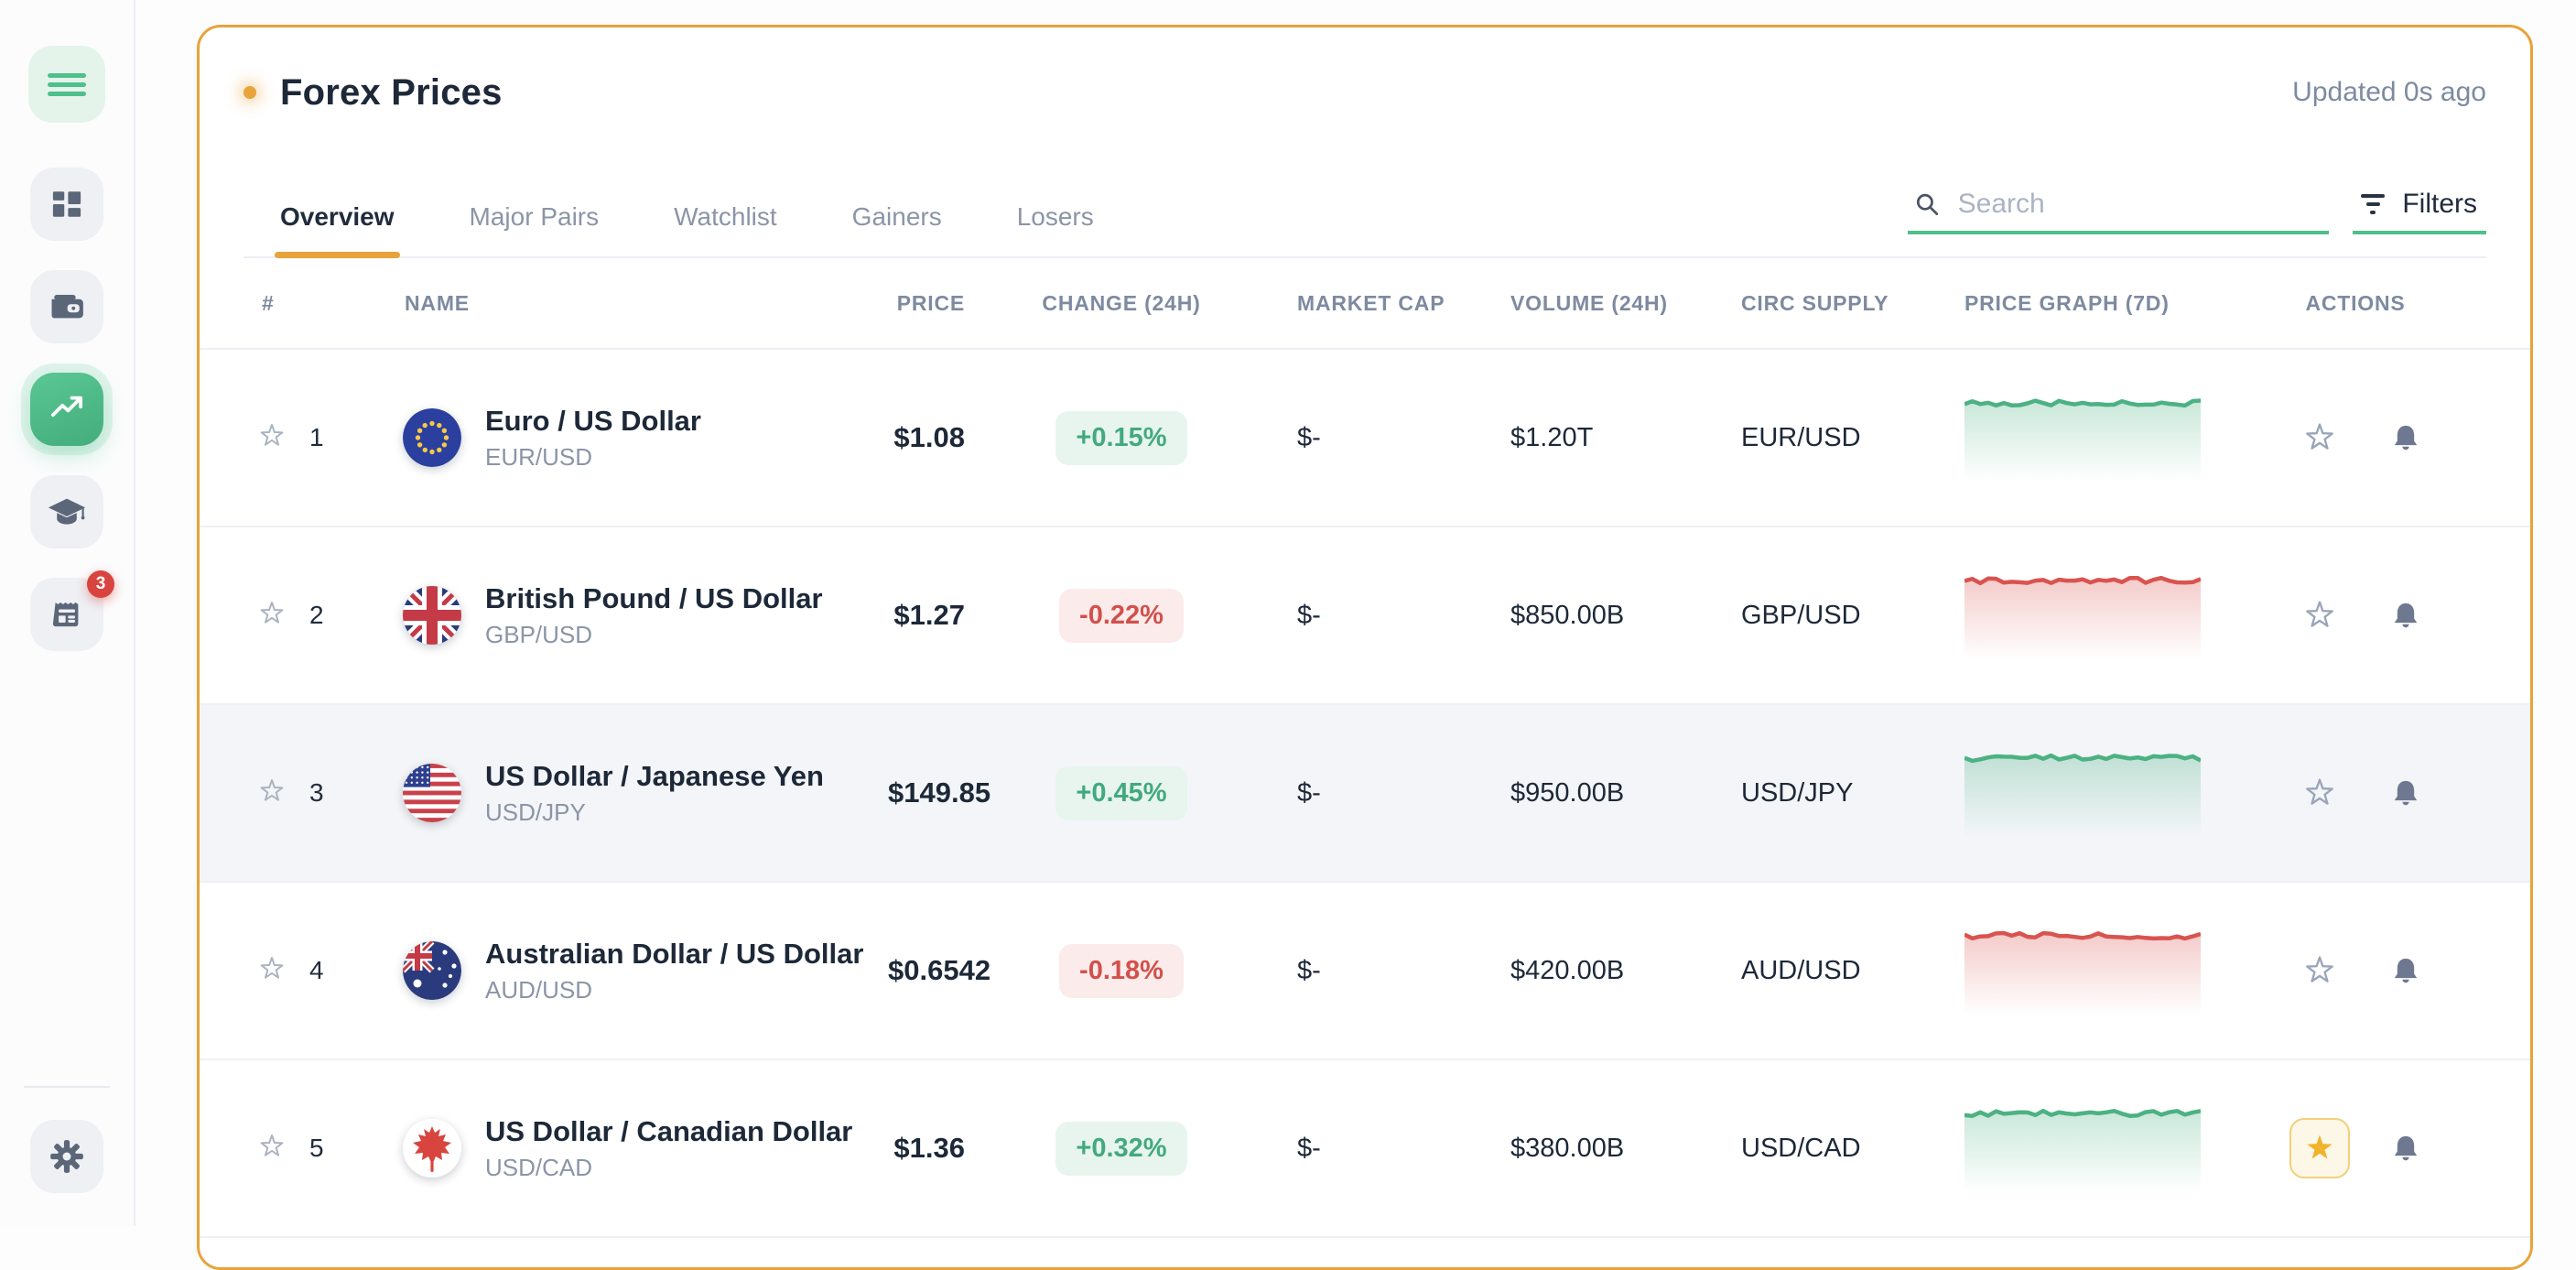 The image size is (2576, 1270). I want to click on name-cell: Australian Dollar / US Dollar AUD/USD, so click(641, 971).